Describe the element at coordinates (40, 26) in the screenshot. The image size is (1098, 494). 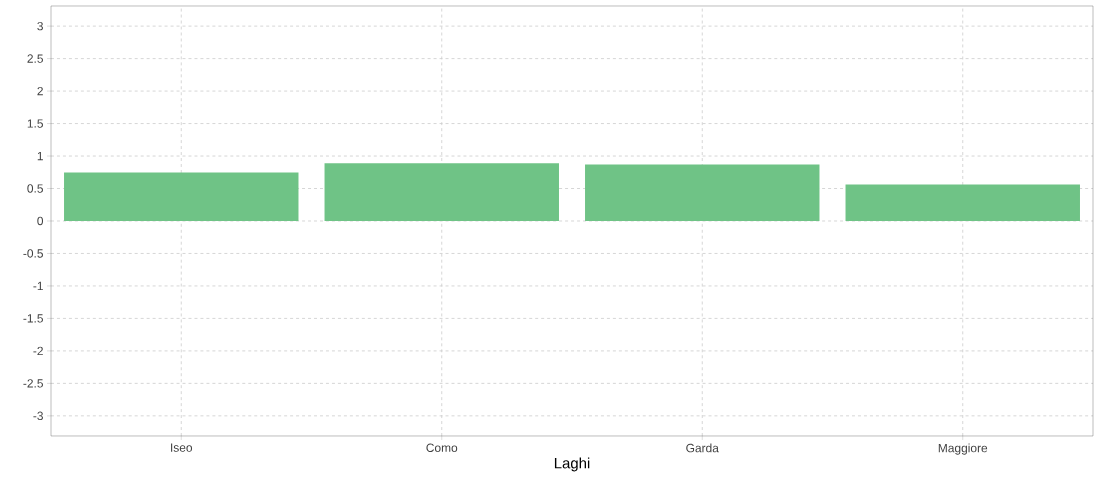
I see `y-tick-label: 3` at that location.